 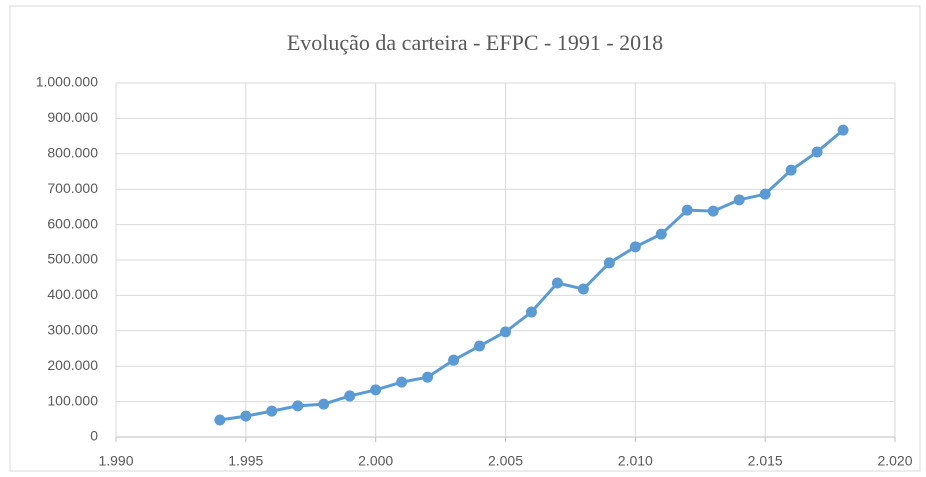 I want to click on y-tick-label: 700.000, so click(x=72, y=188).